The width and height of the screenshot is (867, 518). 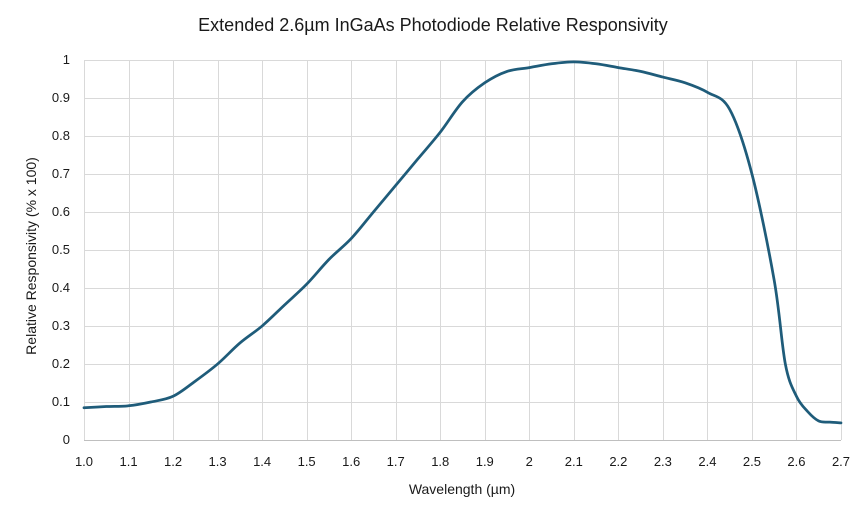 I want to click on x-axis-label: Wavelength (µm), so click(x=462, y=489).